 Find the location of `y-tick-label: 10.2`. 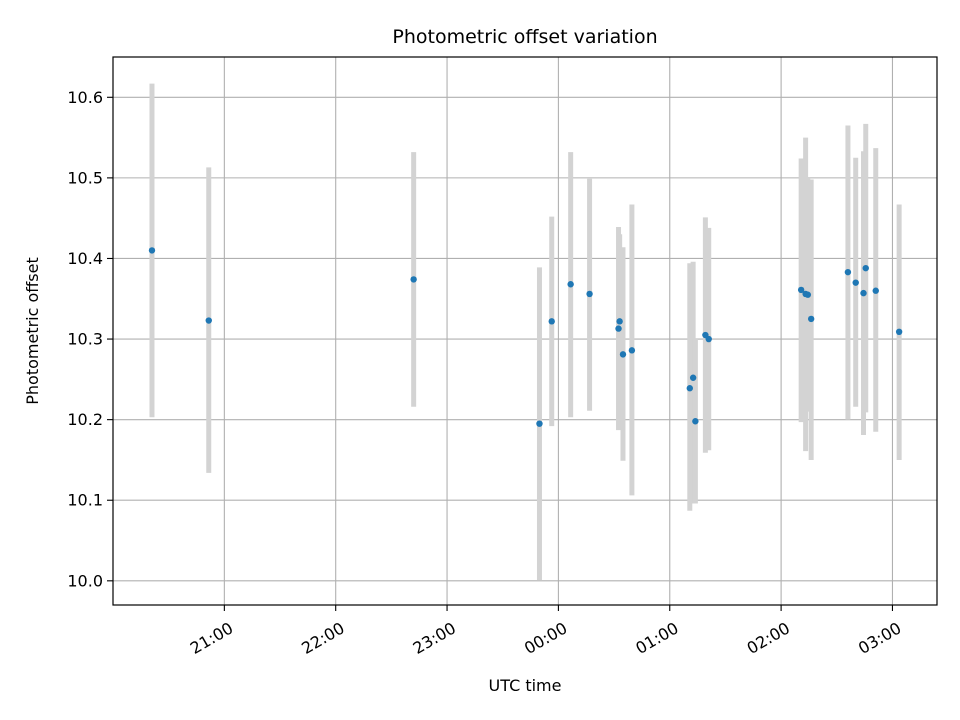

y-tick-label: 10.2 is located at coordinates (85, 419).